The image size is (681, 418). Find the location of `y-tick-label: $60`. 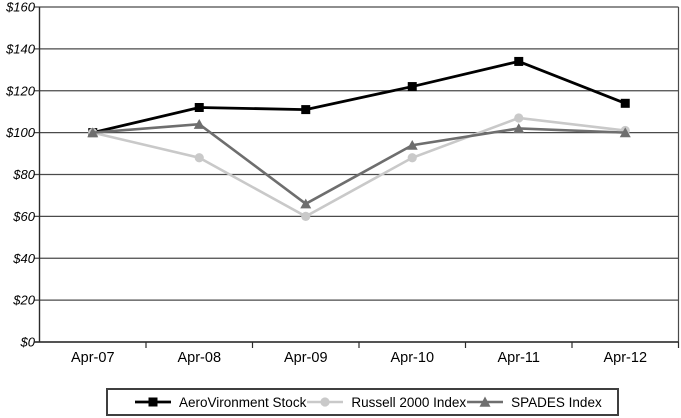

y-tick-label: $60 is located at coordinates (23, 216).